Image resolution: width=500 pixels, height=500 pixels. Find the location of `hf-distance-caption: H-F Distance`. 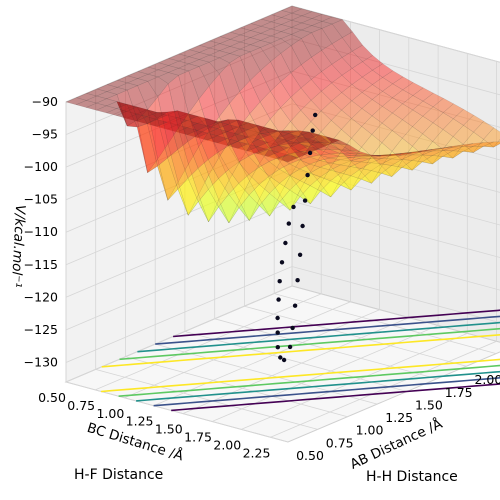

hf-distance-caption: H-F Distance is located at coordinates (119, 475).